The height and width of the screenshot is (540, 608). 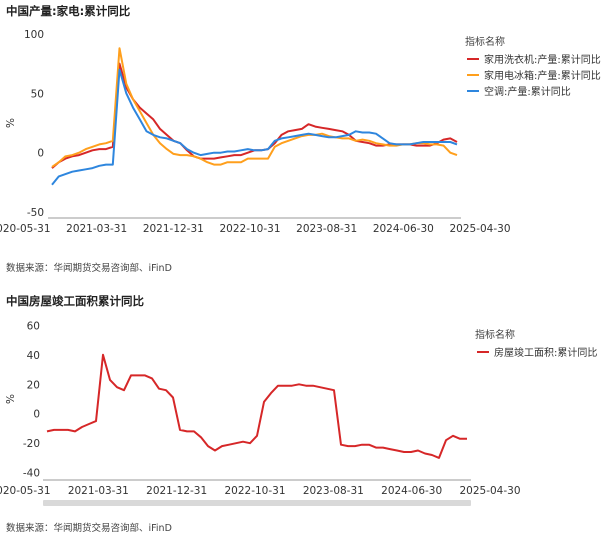 What do you see at coordinates (68, 11) in the screenshot?
I see `chart-title: 中国产量:家电:累计同比` at bounding box center [68, 11].